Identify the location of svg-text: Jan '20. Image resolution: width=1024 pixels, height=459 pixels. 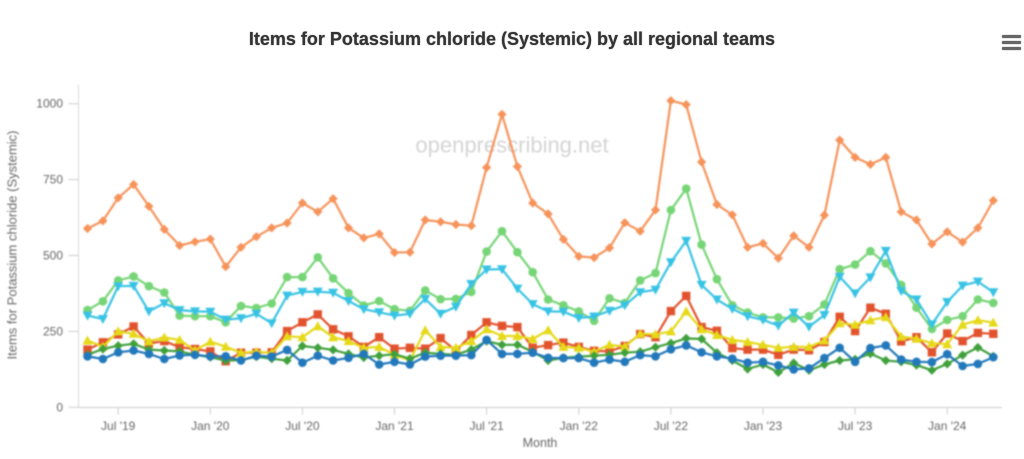
(210, 426).